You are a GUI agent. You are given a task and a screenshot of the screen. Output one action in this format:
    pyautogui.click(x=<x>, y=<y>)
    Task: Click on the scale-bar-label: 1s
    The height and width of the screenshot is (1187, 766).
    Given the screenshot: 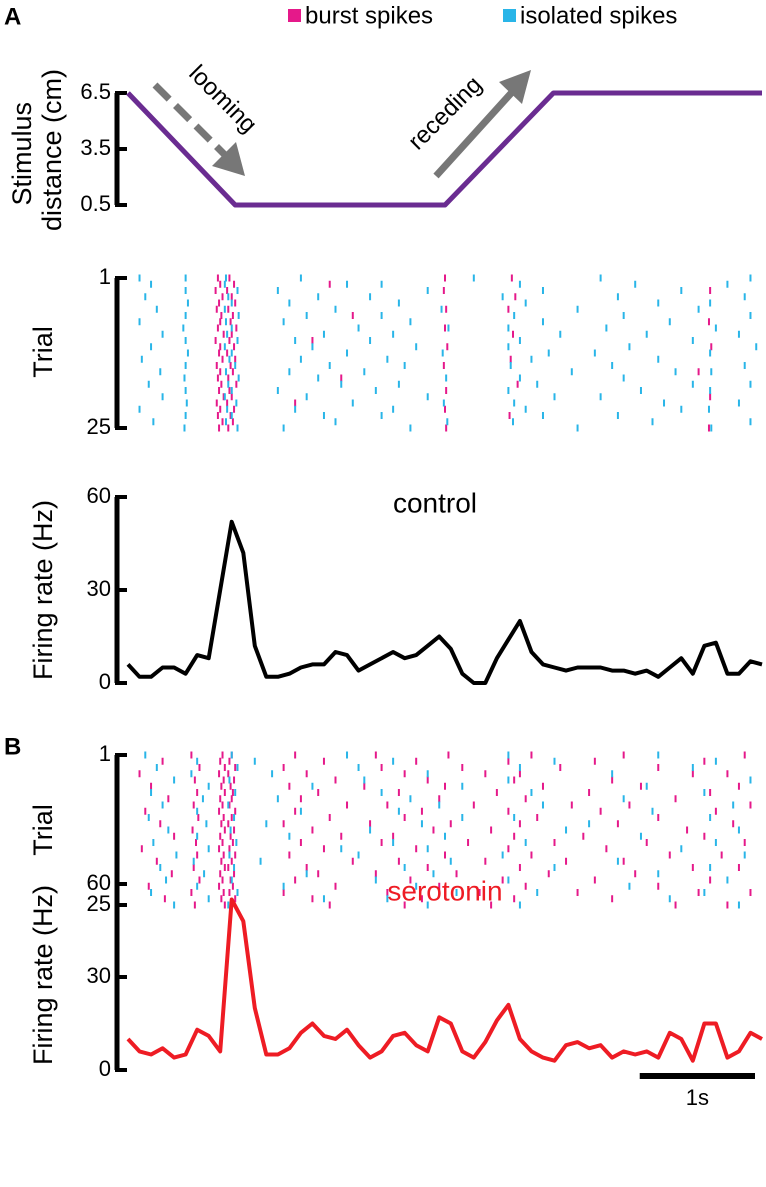 What is the action you would take?
    pyautogui.click(x=697, y=1097)
    